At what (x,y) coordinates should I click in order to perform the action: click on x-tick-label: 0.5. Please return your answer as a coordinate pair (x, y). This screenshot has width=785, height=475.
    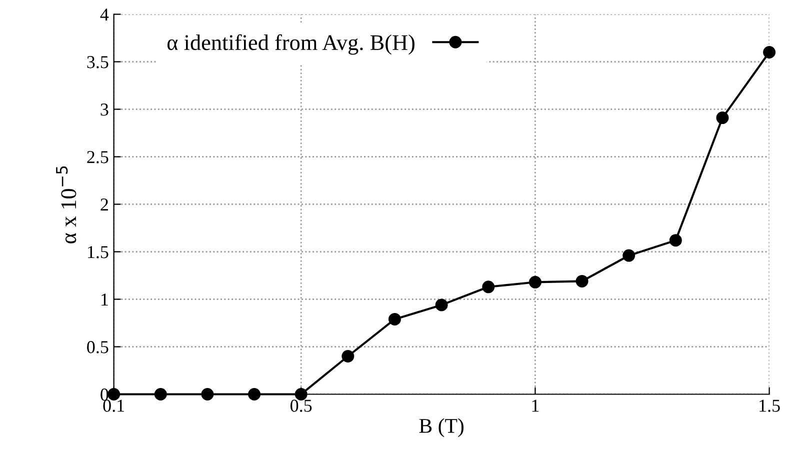
    Looking at the image, I should click on (301, 406).